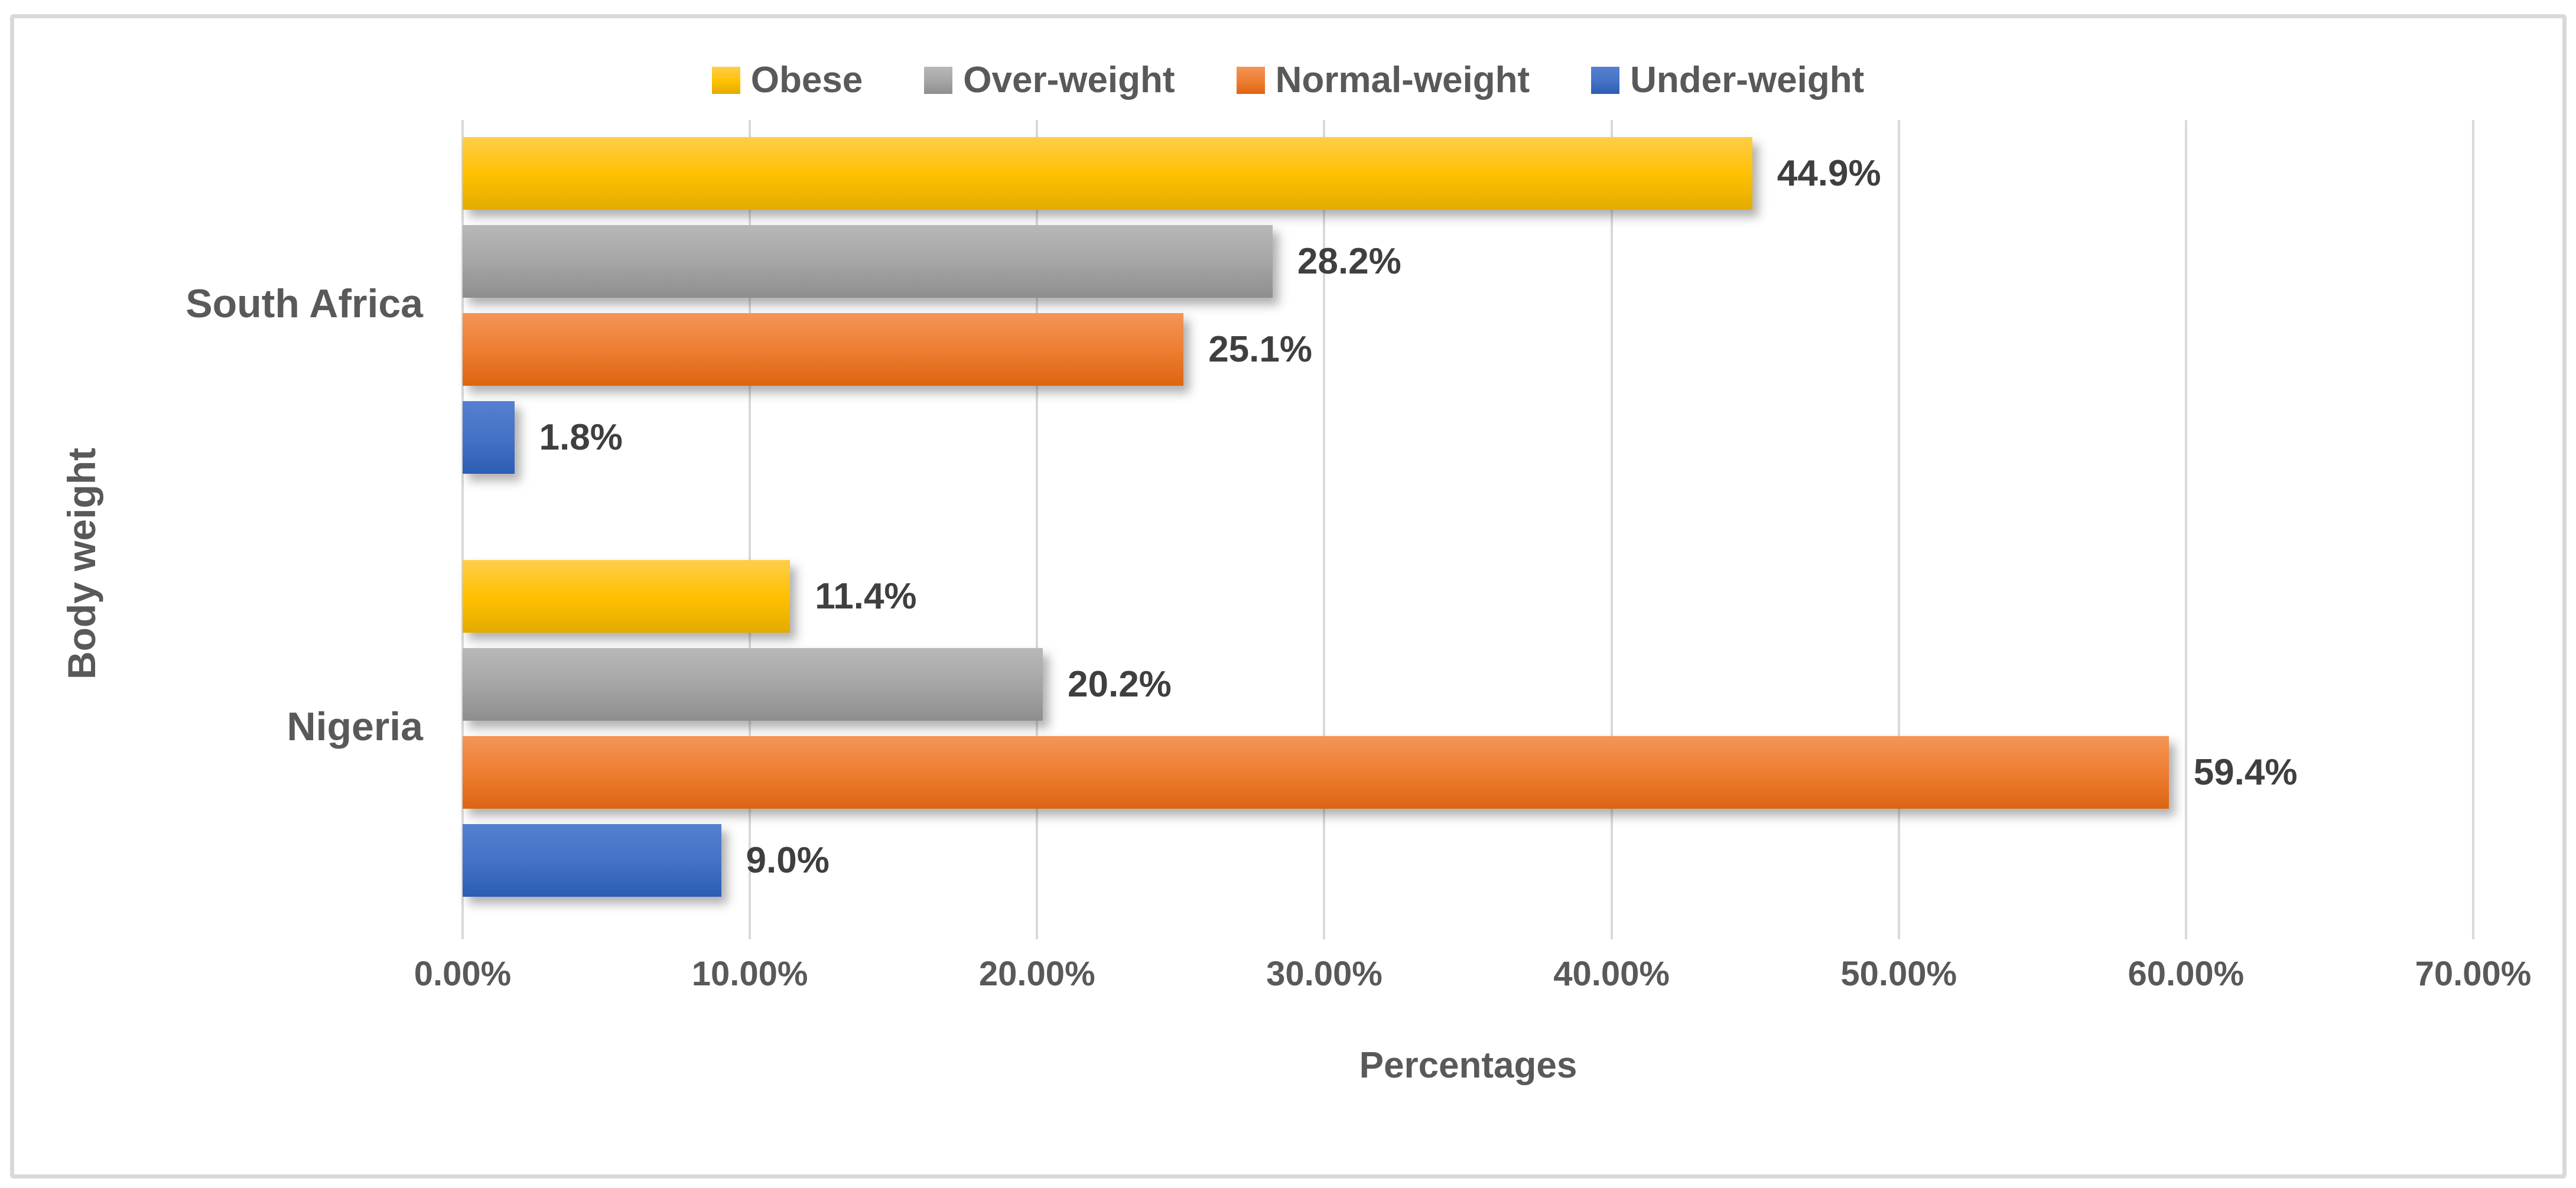 This screenshot has width=2576, height=1188. Describe the element at coordinates (750, 974) in the screenshot. I see `x-tick-label: 10.00%` at that location.